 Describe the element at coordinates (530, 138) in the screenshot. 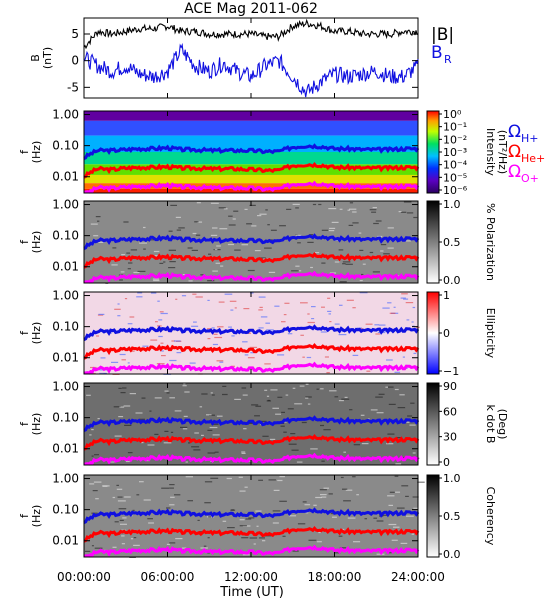

I see `svg-text: H+` at that location.